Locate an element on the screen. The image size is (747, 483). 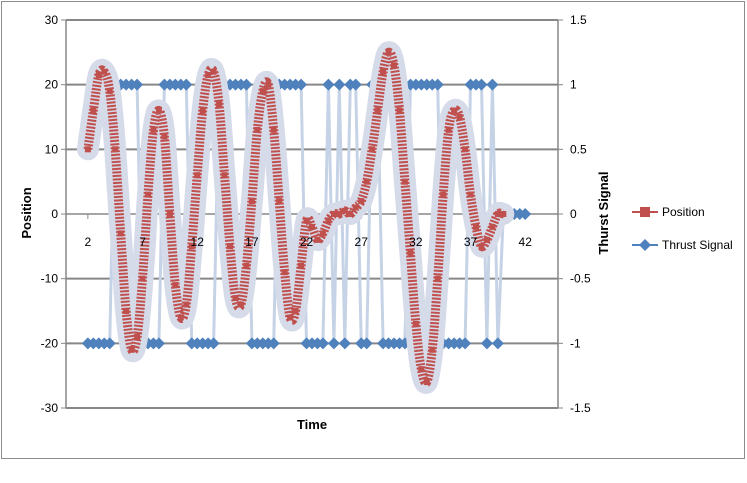
y-tick-label: -10 is located at coordinates (50, 279).